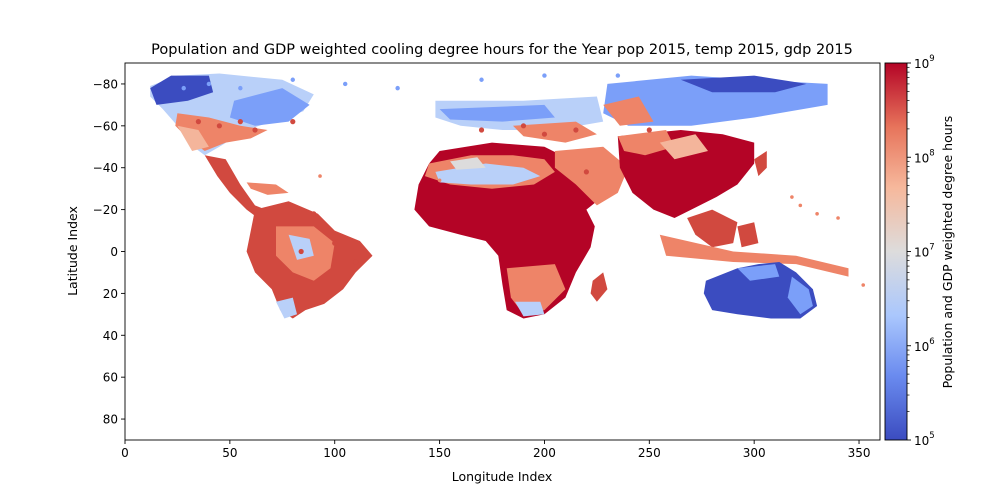 This screenshot has height=500, width=1000. I want to click on philippines-region, so click(748, 235).